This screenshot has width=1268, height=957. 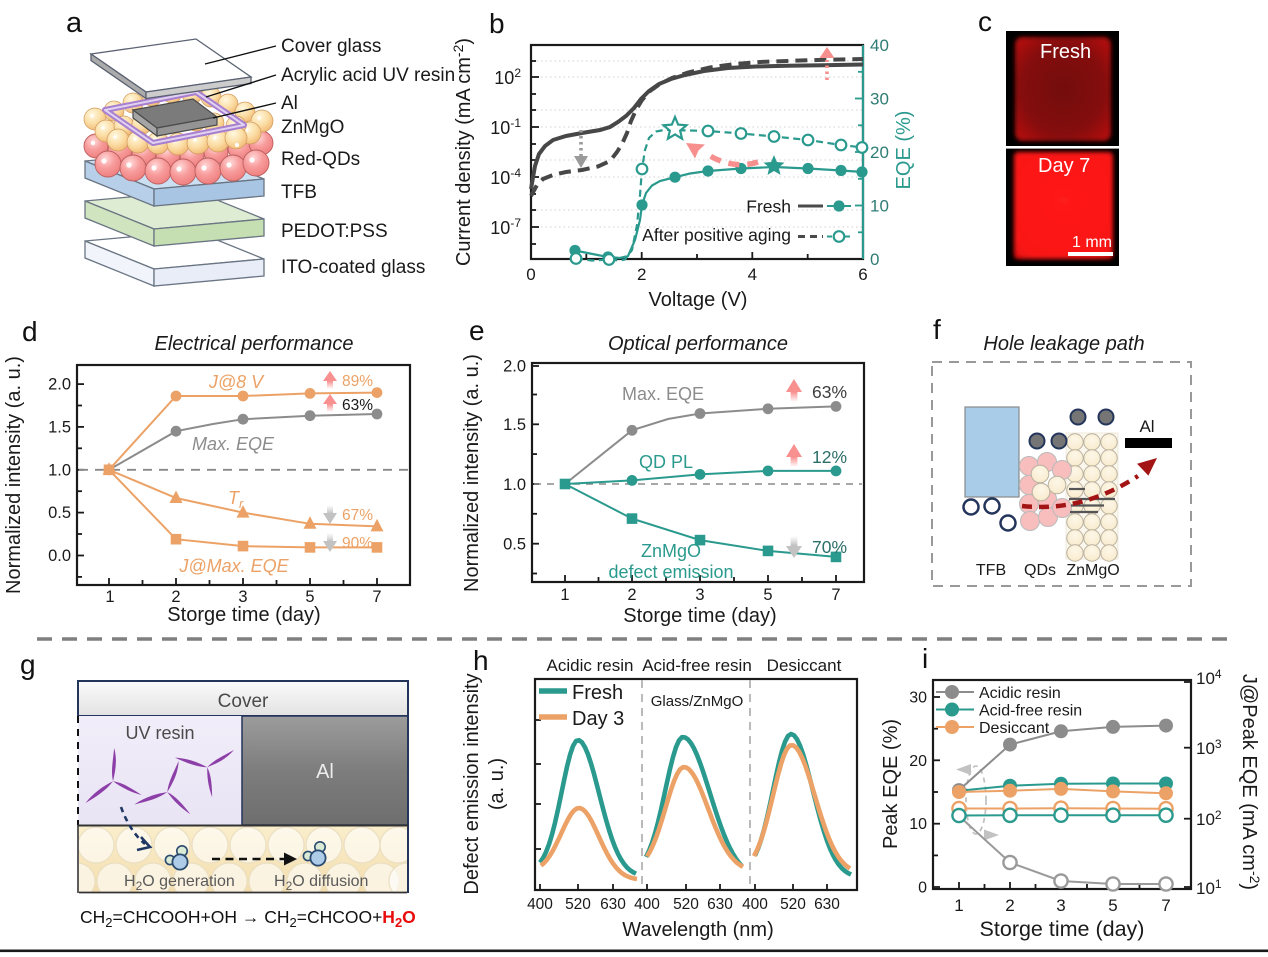 I want to click on svg-text: 10⁻⁷, so click(x=505, y=227).